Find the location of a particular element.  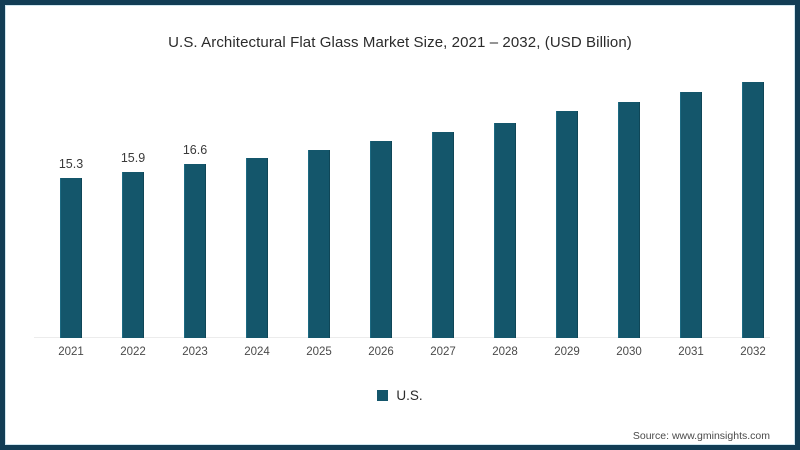

x-axis-label-2029: 2029 is located at coordinates (567, 352).